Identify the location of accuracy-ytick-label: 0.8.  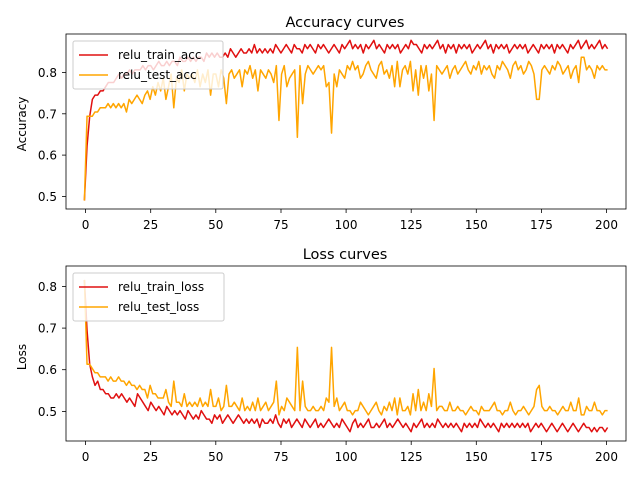
(47, 73).